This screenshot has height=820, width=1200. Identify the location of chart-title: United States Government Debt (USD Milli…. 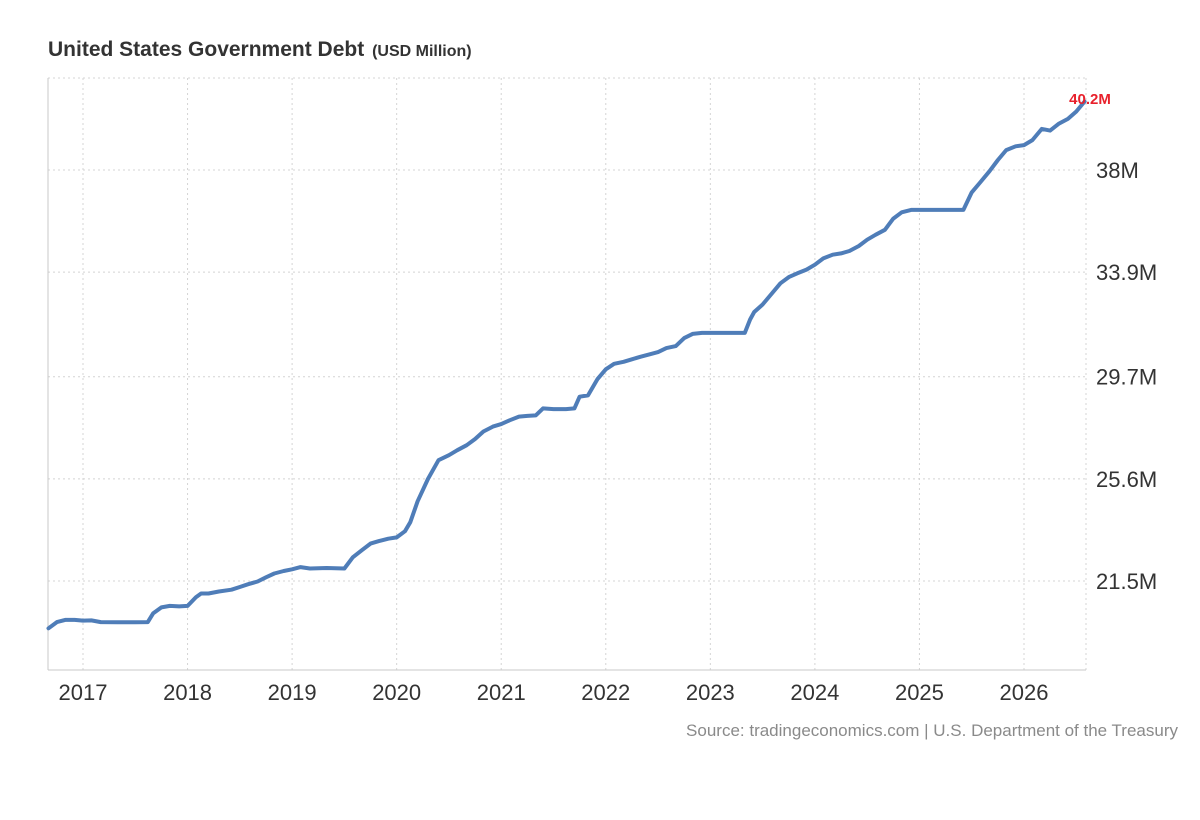
(260, 50).